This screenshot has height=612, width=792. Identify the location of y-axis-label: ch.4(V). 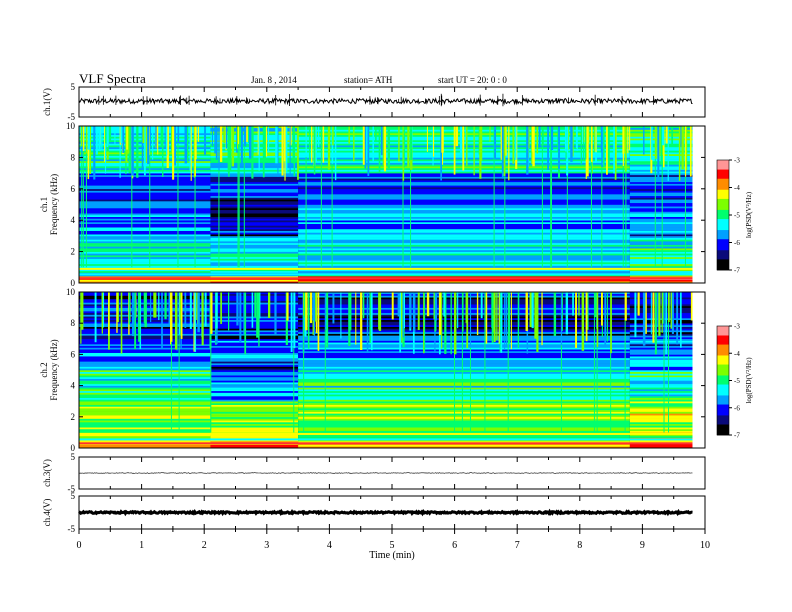
(47, 513).